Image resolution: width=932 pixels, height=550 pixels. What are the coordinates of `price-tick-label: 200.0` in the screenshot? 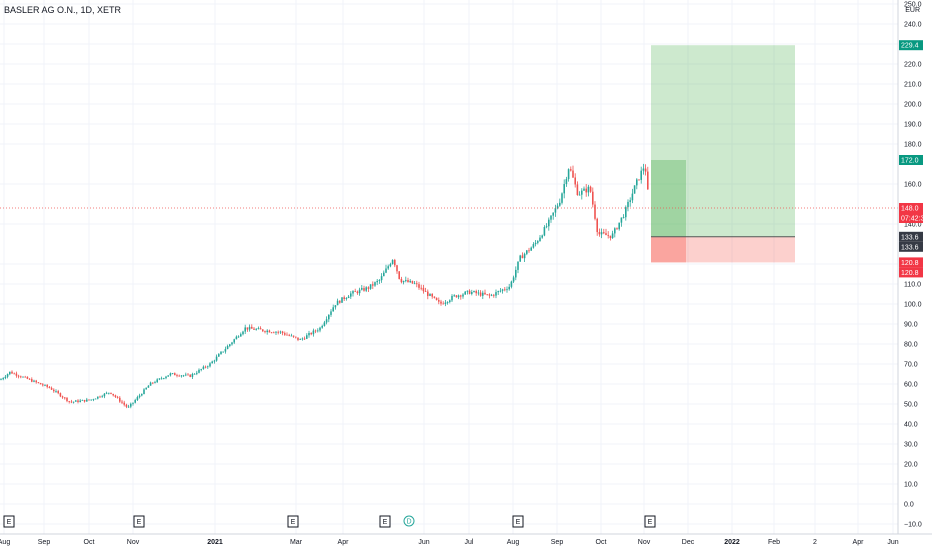 It's located at (913, 105).